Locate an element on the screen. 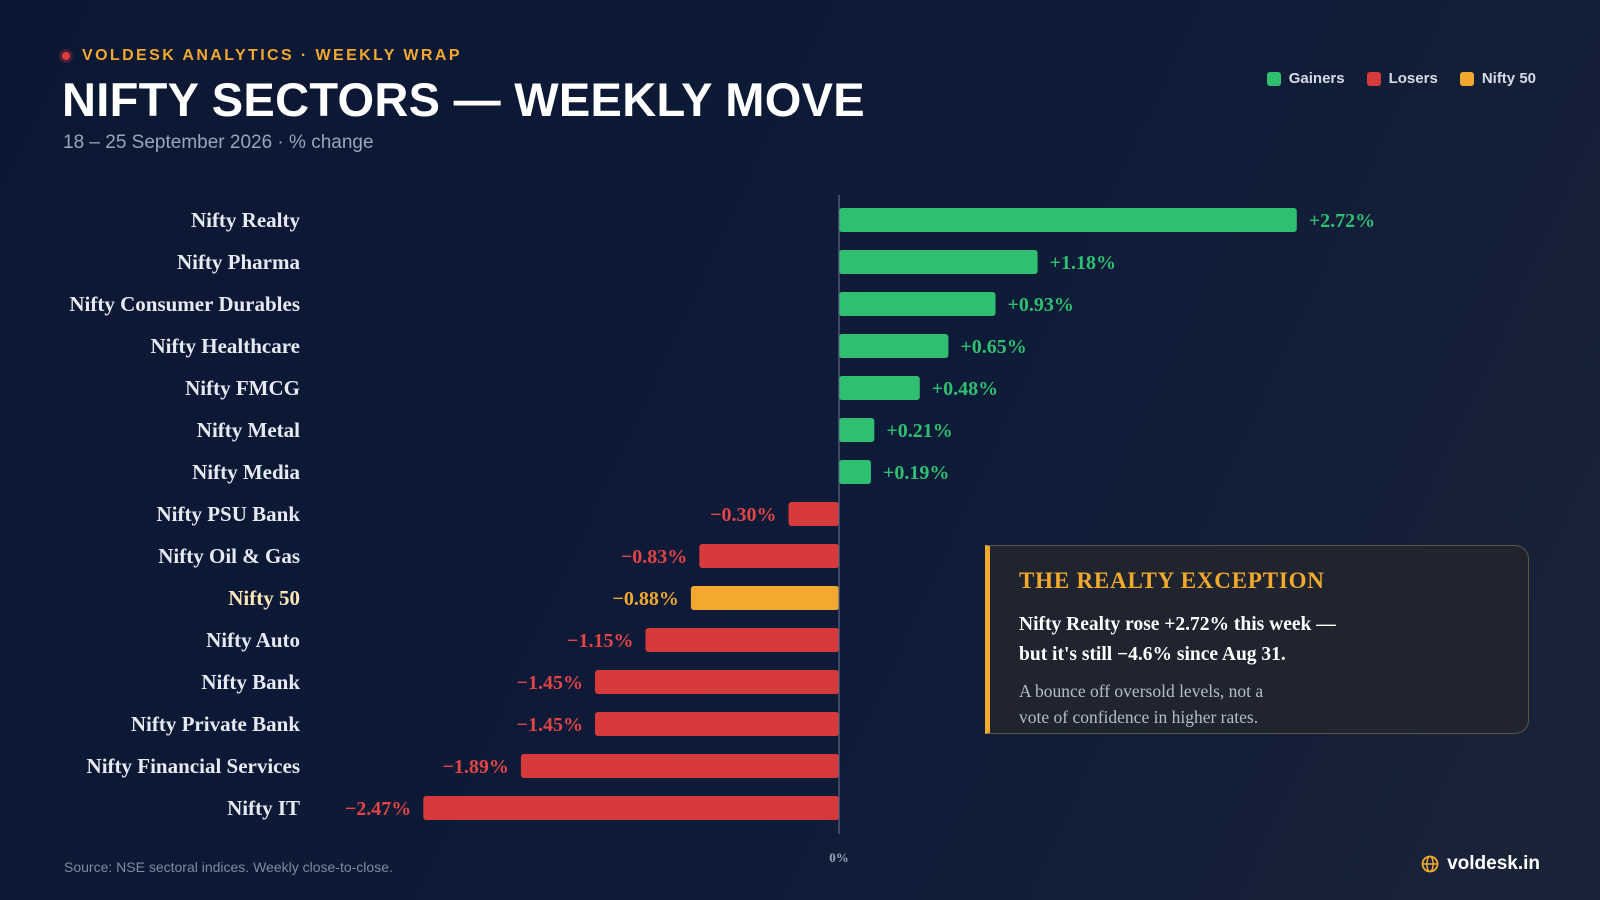 The width and height of the screenshot is (1600, 900). value-label: −0.88% is located at coordinates (645, 599).